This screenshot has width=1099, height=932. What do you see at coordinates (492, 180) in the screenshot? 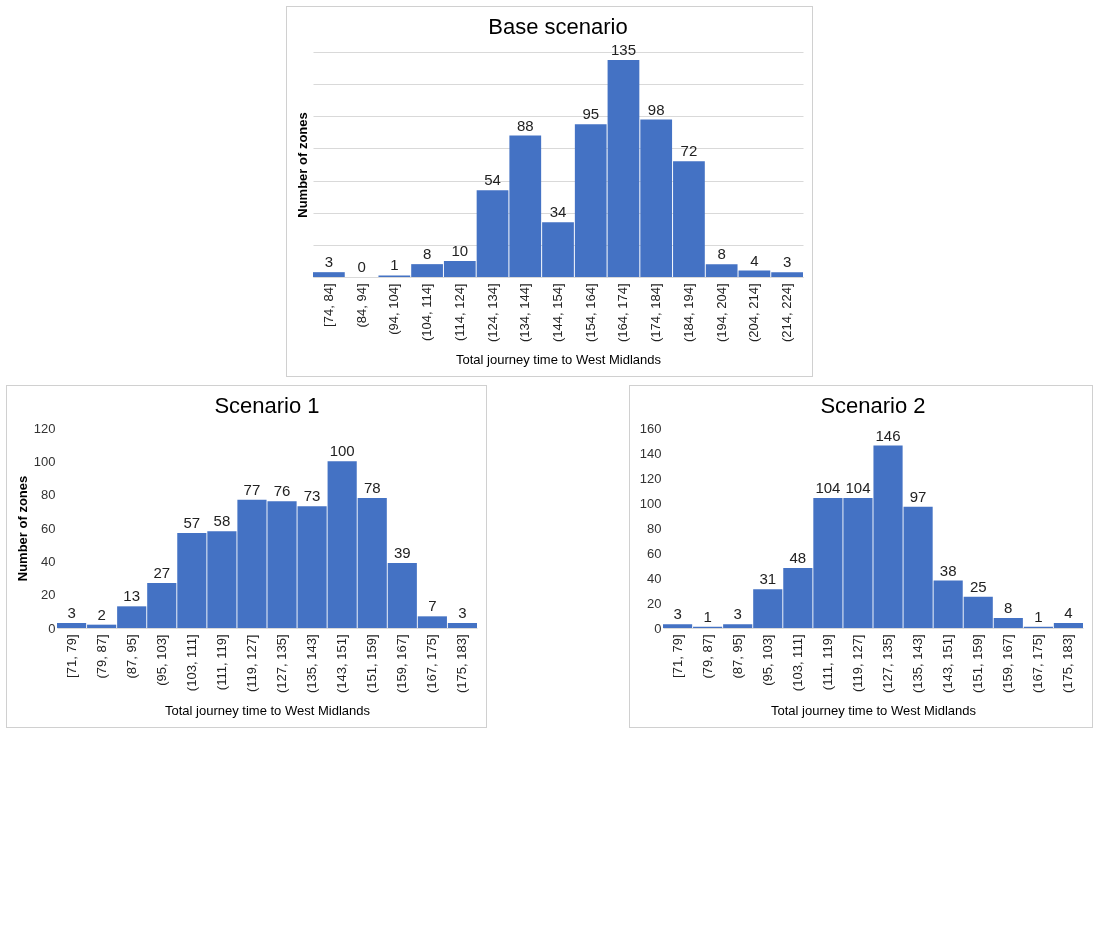
I see `data-label: 54` at bounding box center [492, 180].